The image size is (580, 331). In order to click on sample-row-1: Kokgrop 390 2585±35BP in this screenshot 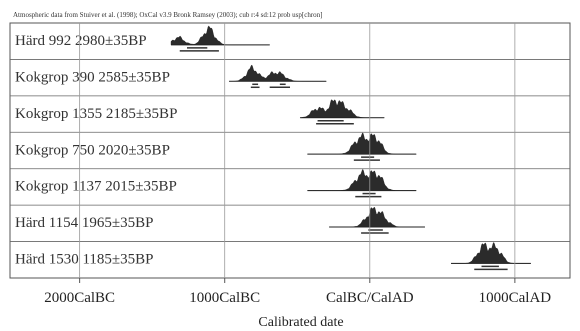, I will do `click(290, 74)`.